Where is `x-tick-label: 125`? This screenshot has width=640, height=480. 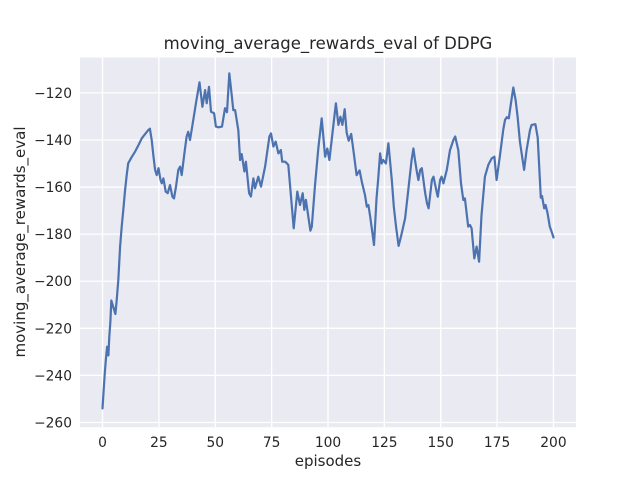
x-tick-label: 125 is located at coordinates (384, 443).